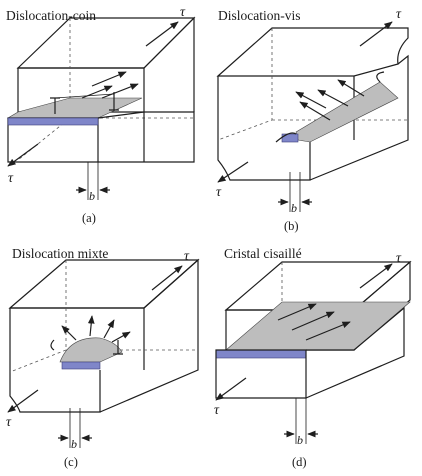 The image size is (422, 476). I want to click on panel-d-caption: (d), so click(299, 462).